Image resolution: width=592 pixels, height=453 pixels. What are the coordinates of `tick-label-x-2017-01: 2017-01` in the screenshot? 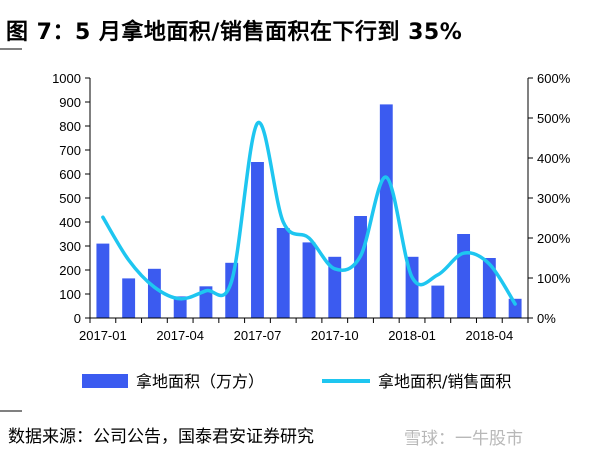 It's located at (103, 335).